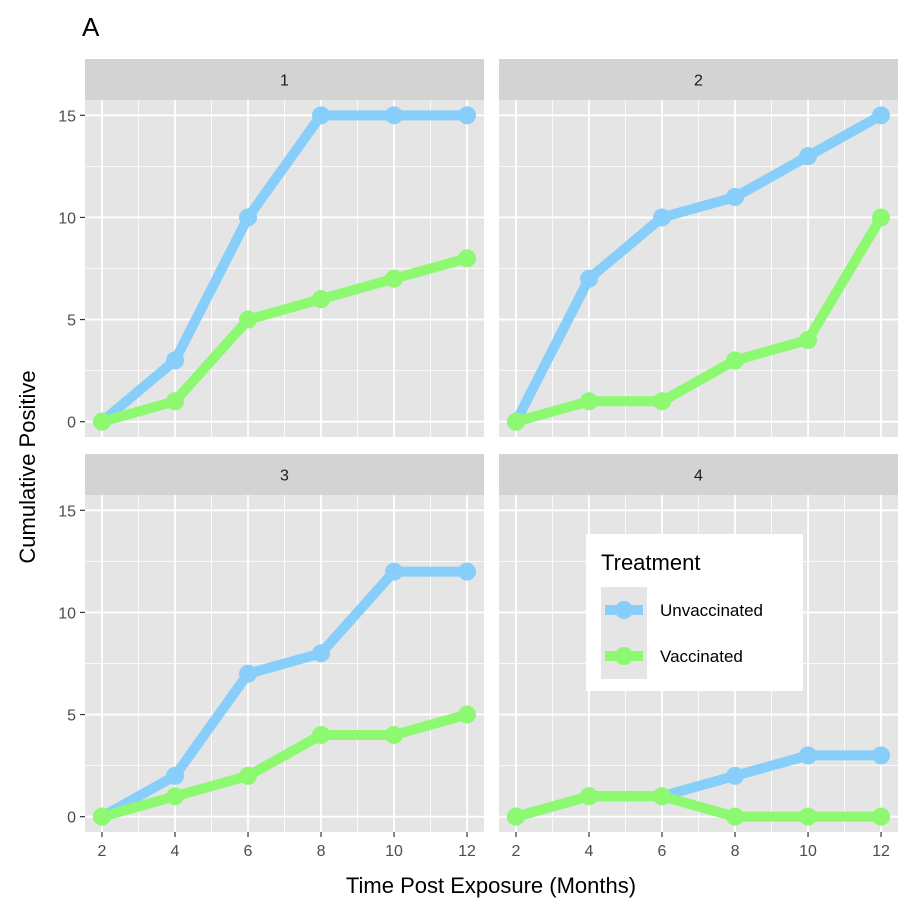  I want to click on facet-strip-label: 4, so click(698, 476).